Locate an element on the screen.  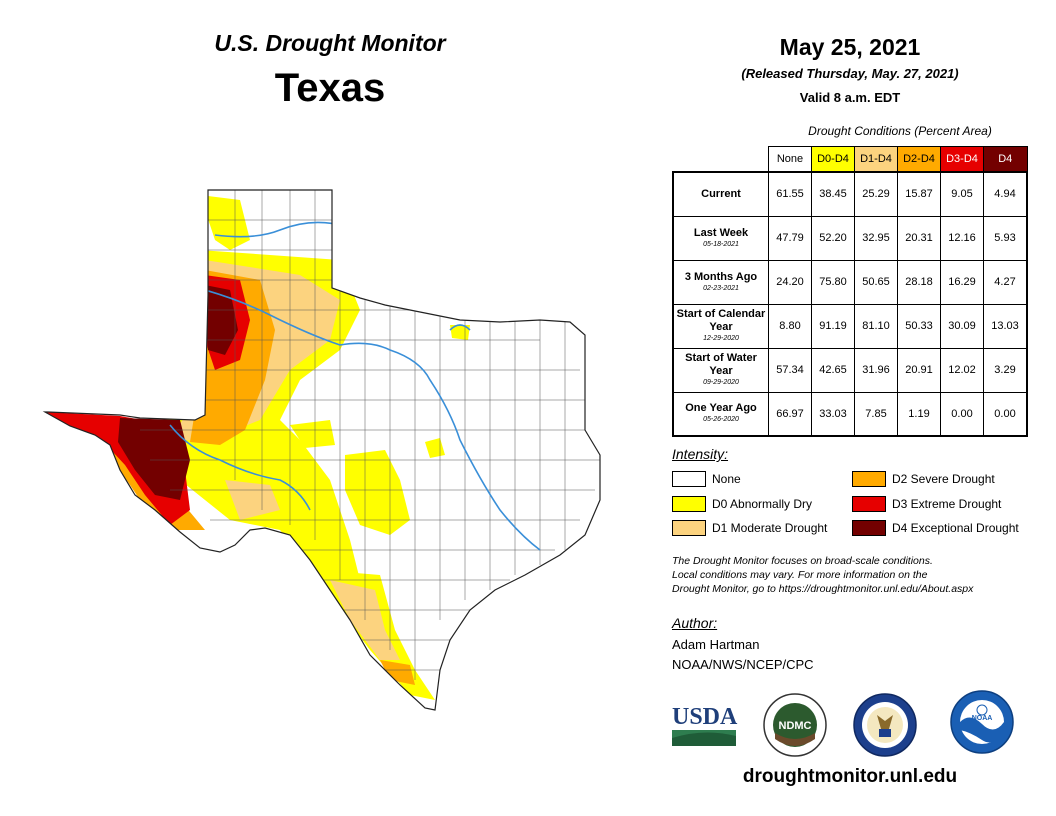
table-corner is located at coordinates (721, 160).